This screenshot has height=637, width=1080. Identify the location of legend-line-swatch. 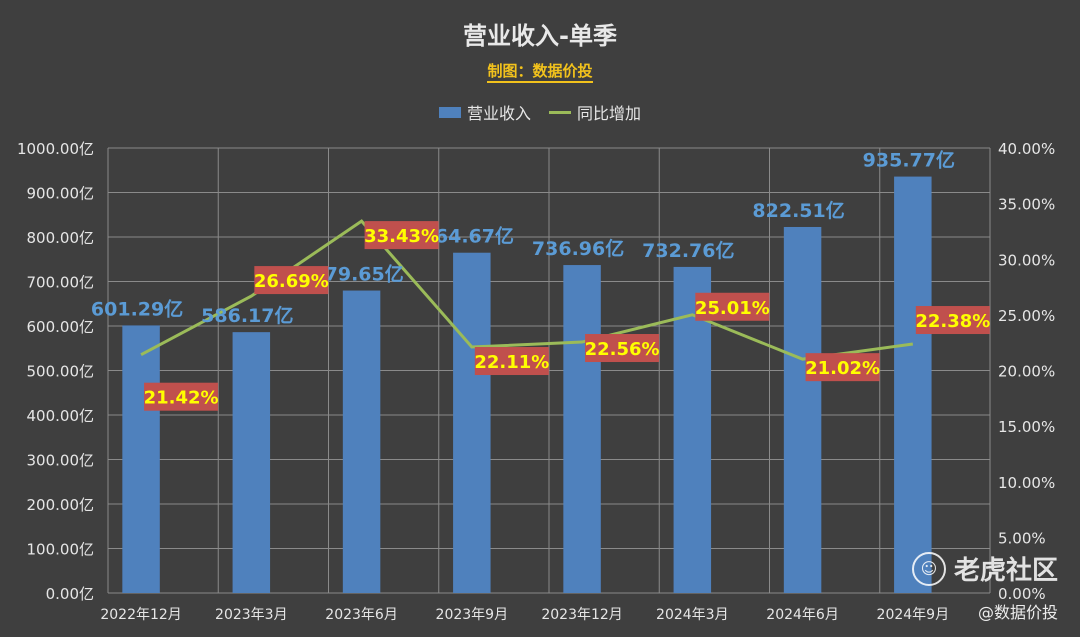
(560, 112).